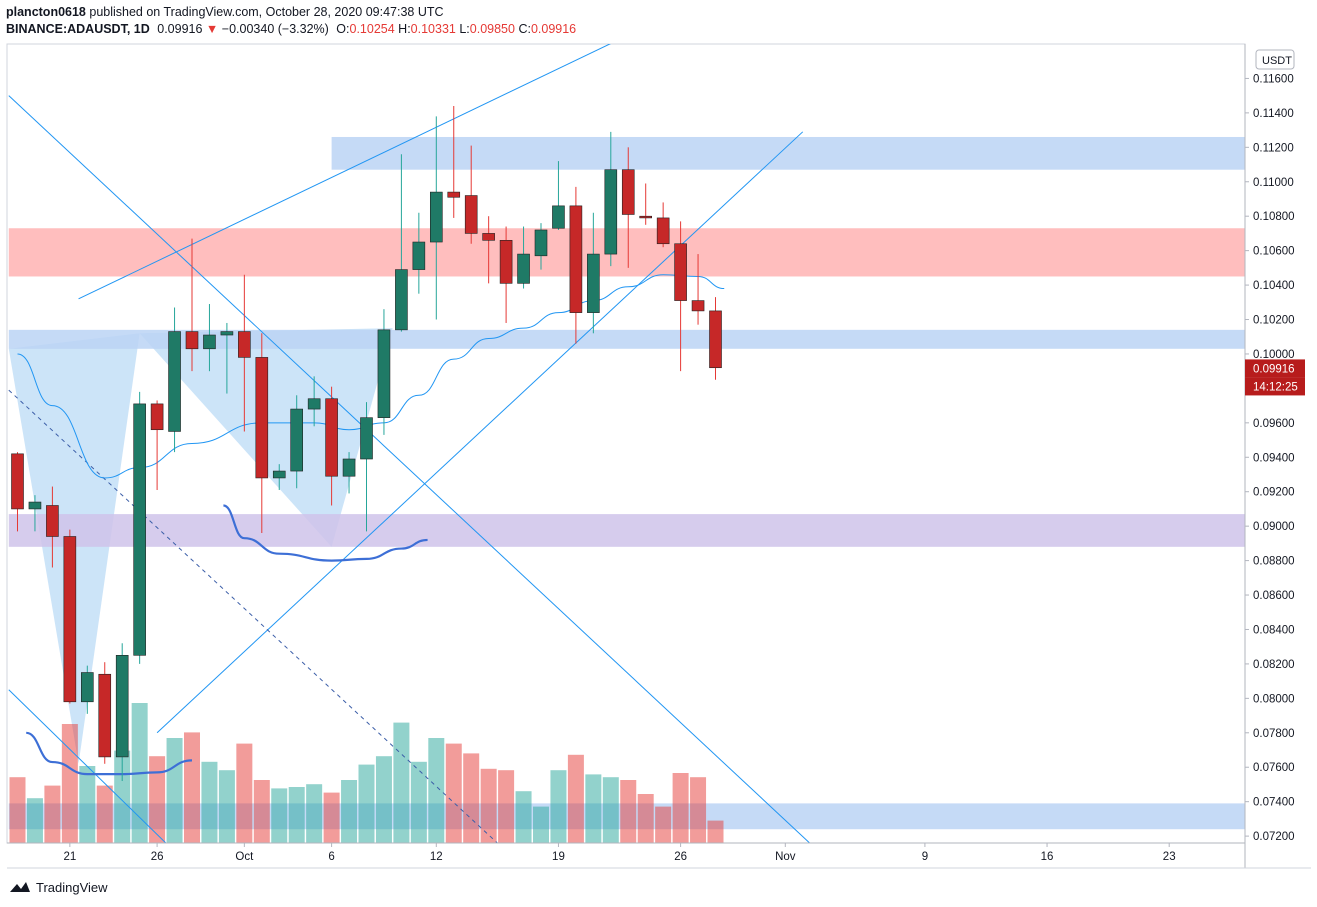 Image resolution: width=1317 pixels, height=907 pixels. Describe the element at coordinates (20, 887) in the screenshot. I see `tradingview-logo-icon` at that location.